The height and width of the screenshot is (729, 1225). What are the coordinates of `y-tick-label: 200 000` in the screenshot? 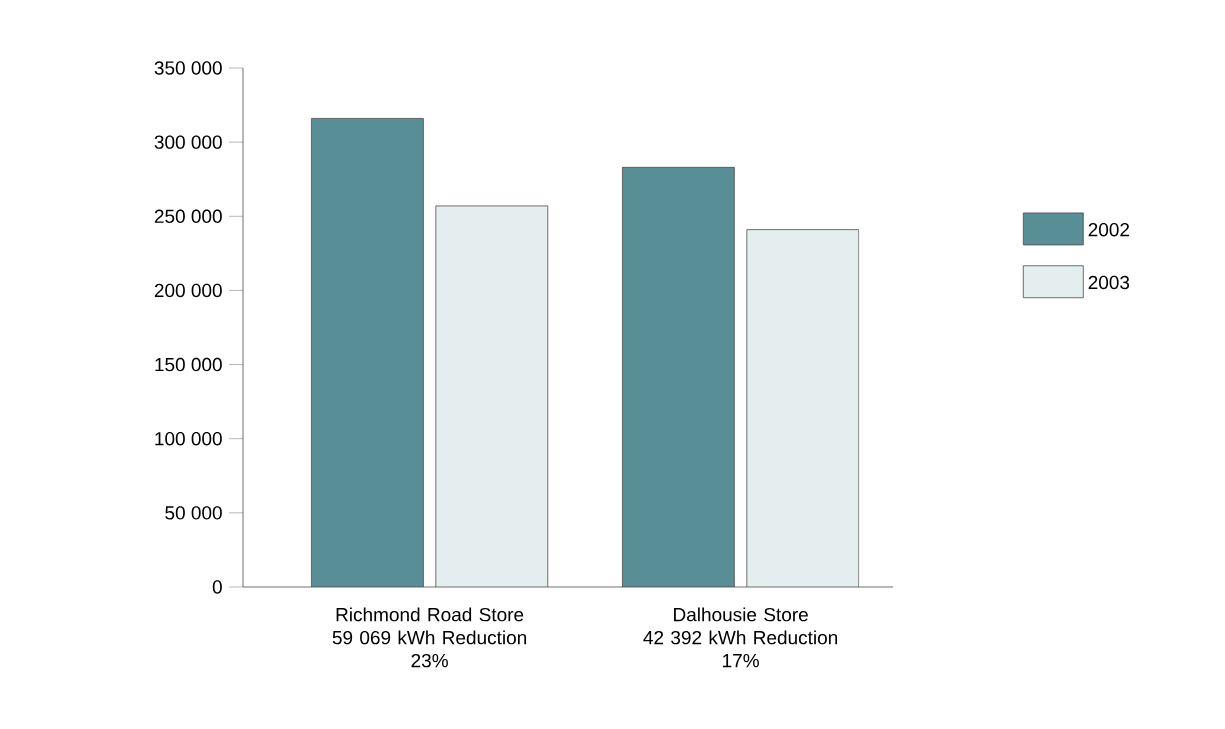 It's located at (188, 290).